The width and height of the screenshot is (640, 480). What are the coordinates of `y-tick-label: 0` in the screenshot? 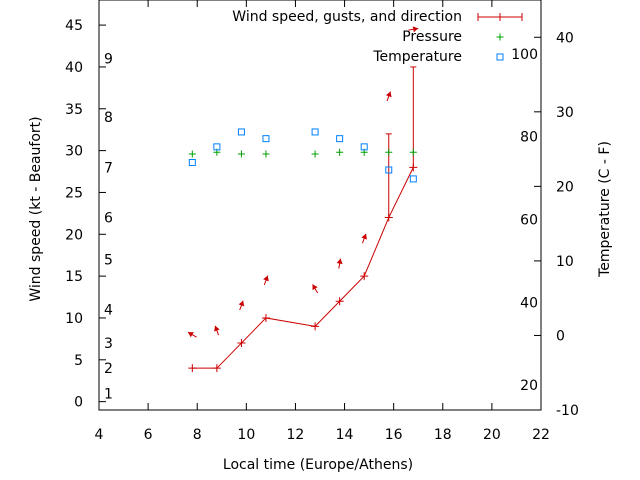 It's located at (78, 403).